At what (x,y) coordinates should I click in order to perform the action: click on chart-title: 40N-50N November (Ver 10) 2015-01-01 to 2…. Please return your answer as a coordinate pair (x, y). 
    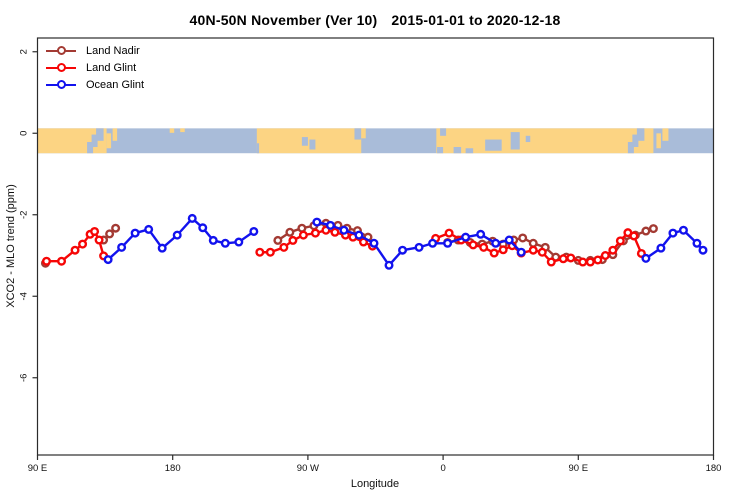
    Looking at the image, I should click on (375, 20).